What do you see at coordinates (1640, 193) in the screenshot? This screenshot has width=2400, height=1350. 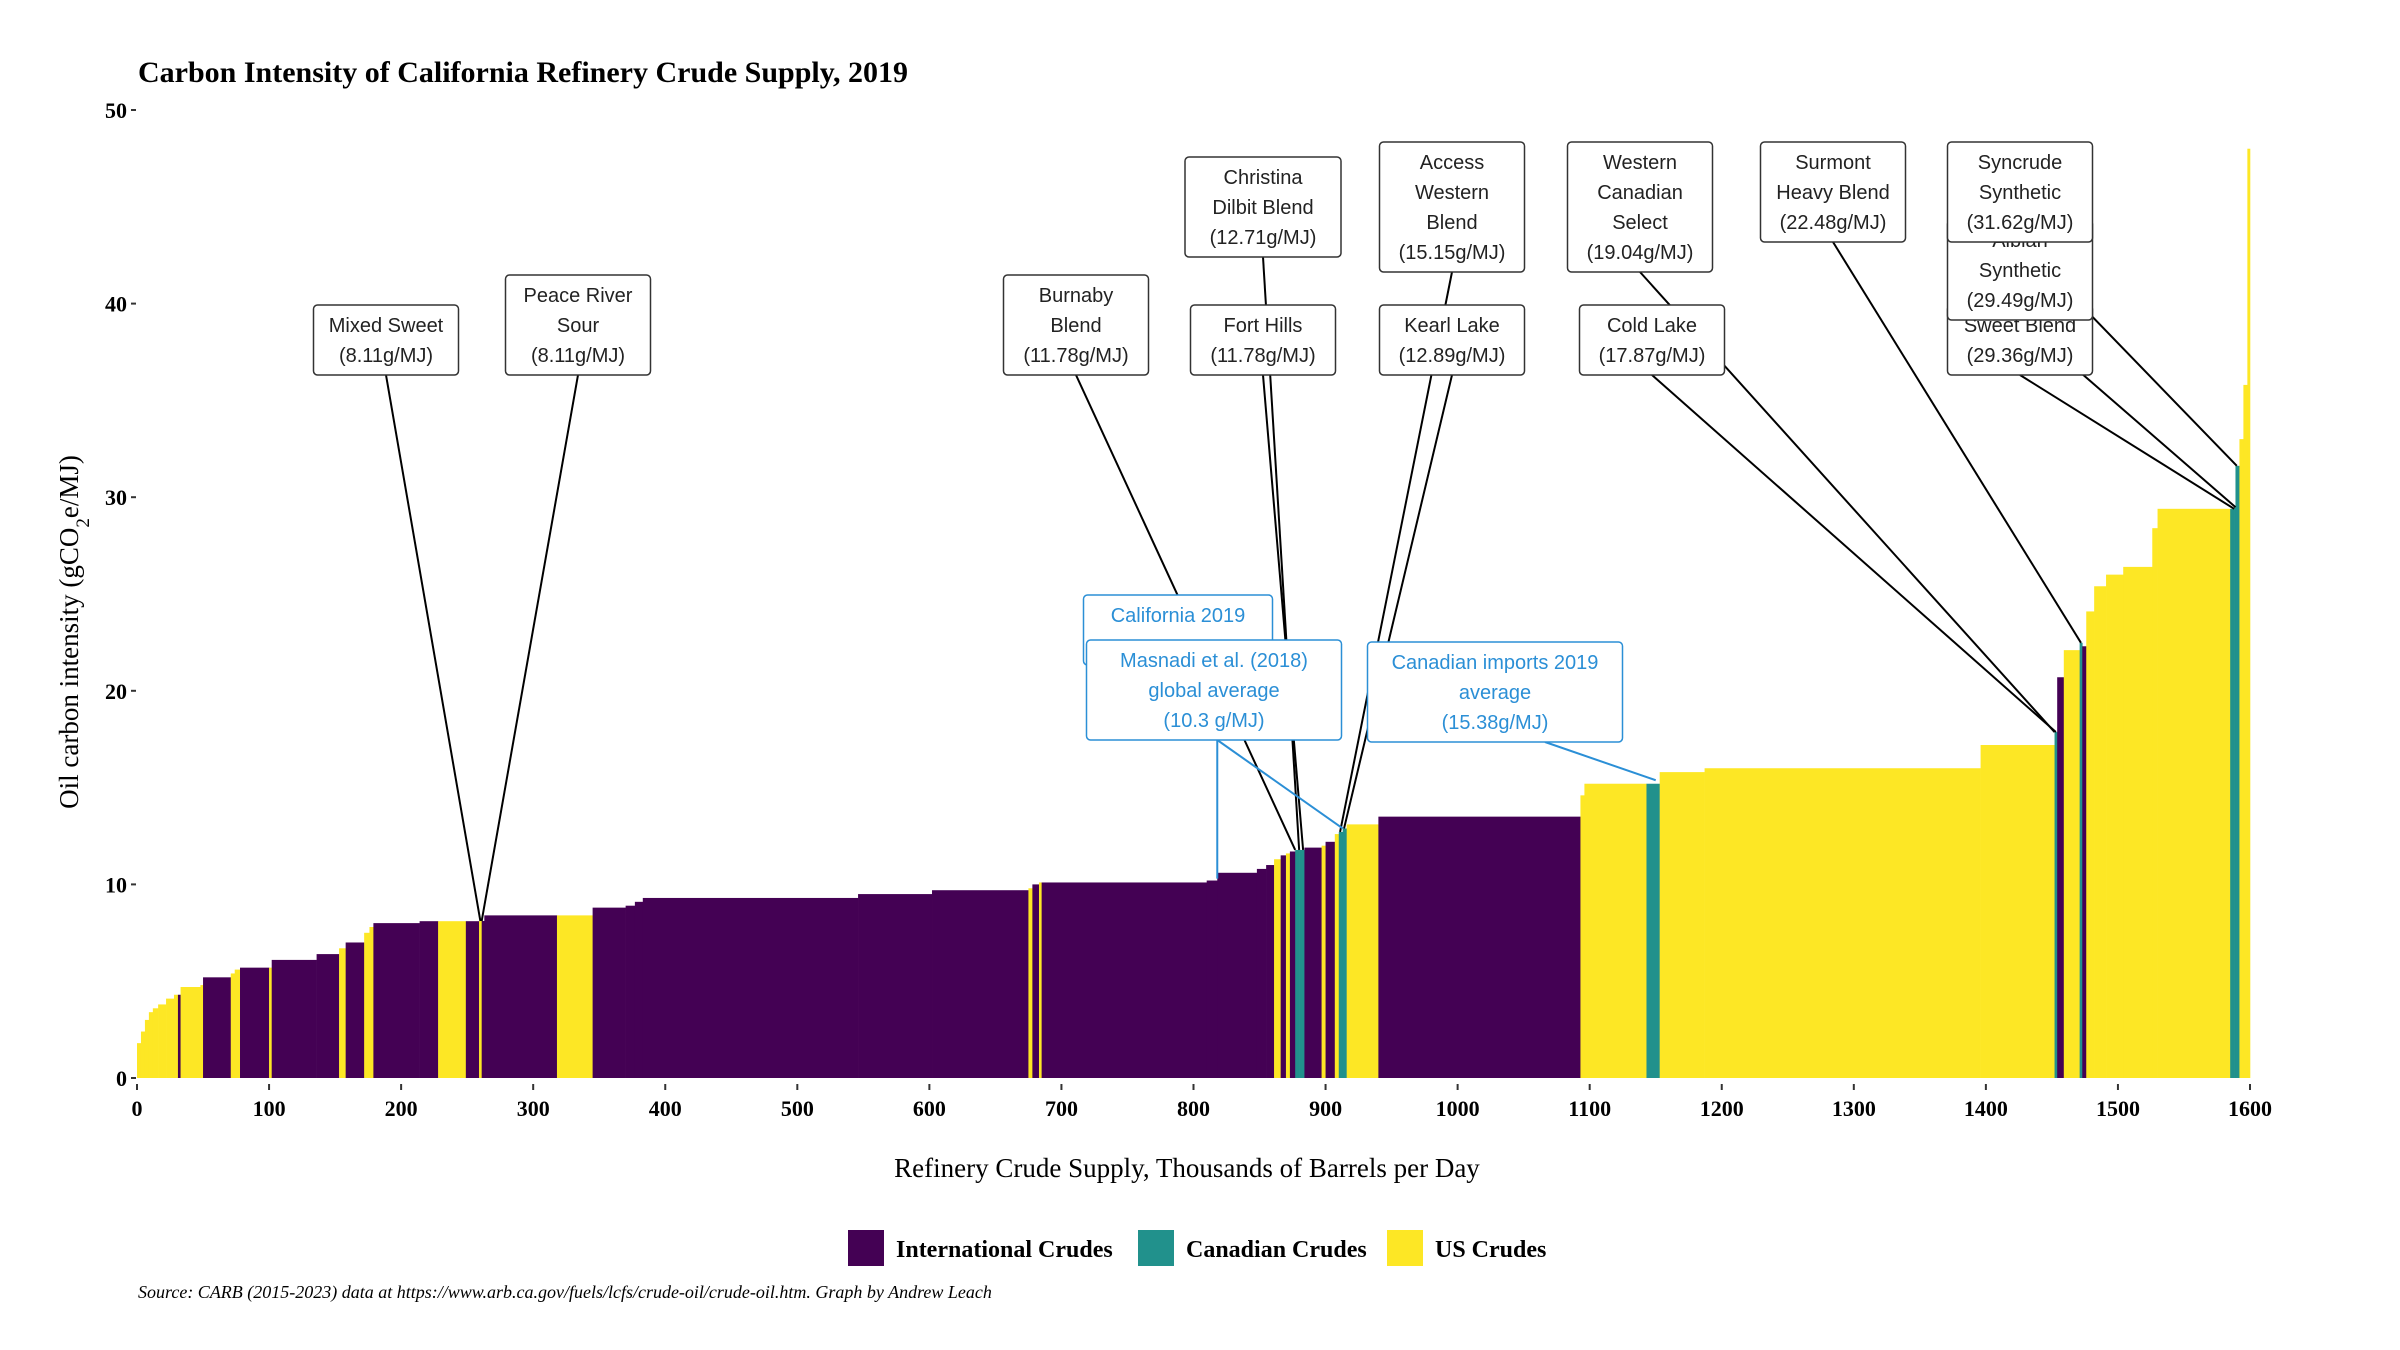 I see `annotation-line: Canadian` at bounding box center [1640, 193].